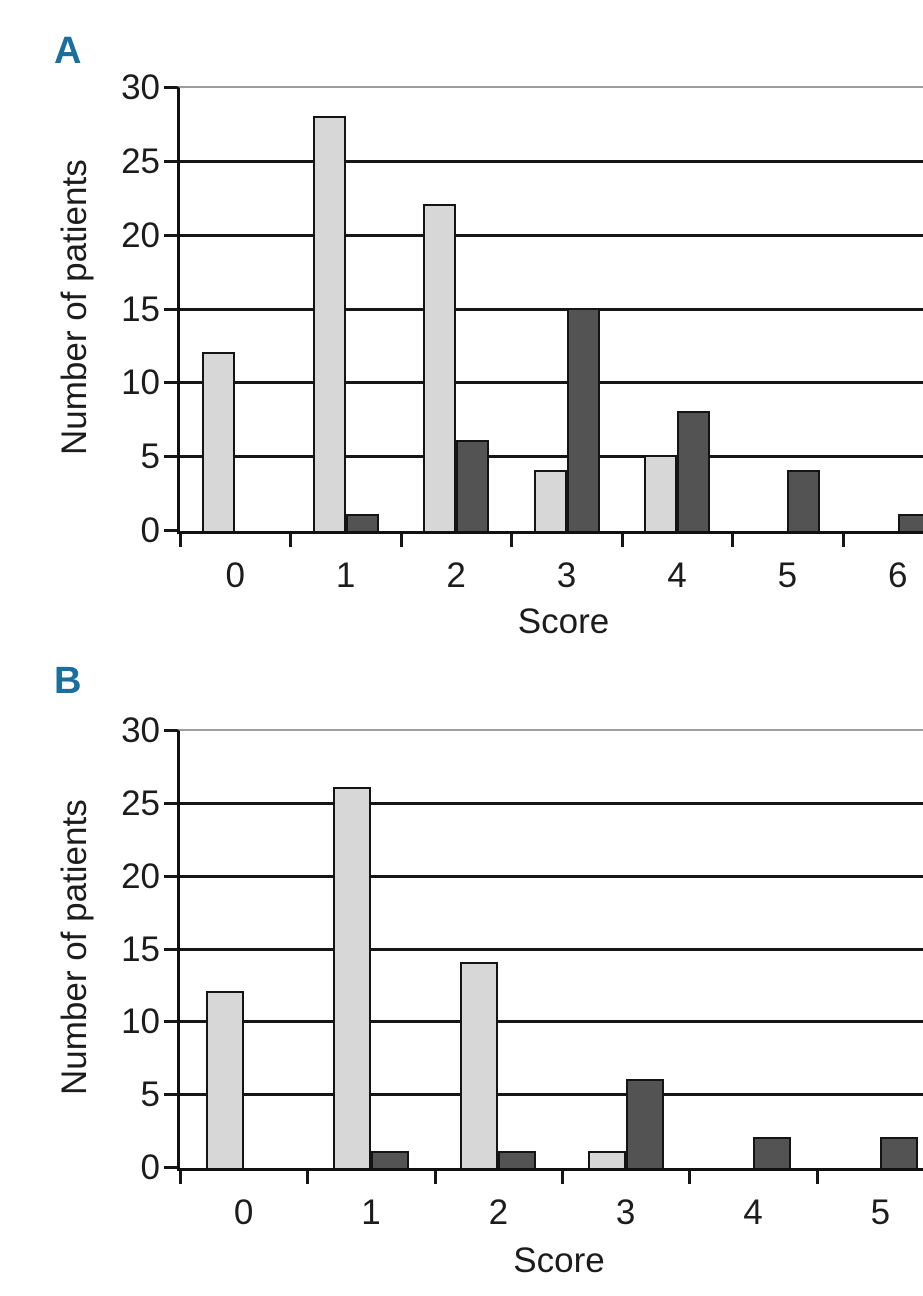 Image resolution: width=923 pixels, height=1296 pixels. What do you see at coordinates (559, 1260) in the screenshot?
I see `panel-b-x-axis-title: Score` at bounding box center [559, 1260].